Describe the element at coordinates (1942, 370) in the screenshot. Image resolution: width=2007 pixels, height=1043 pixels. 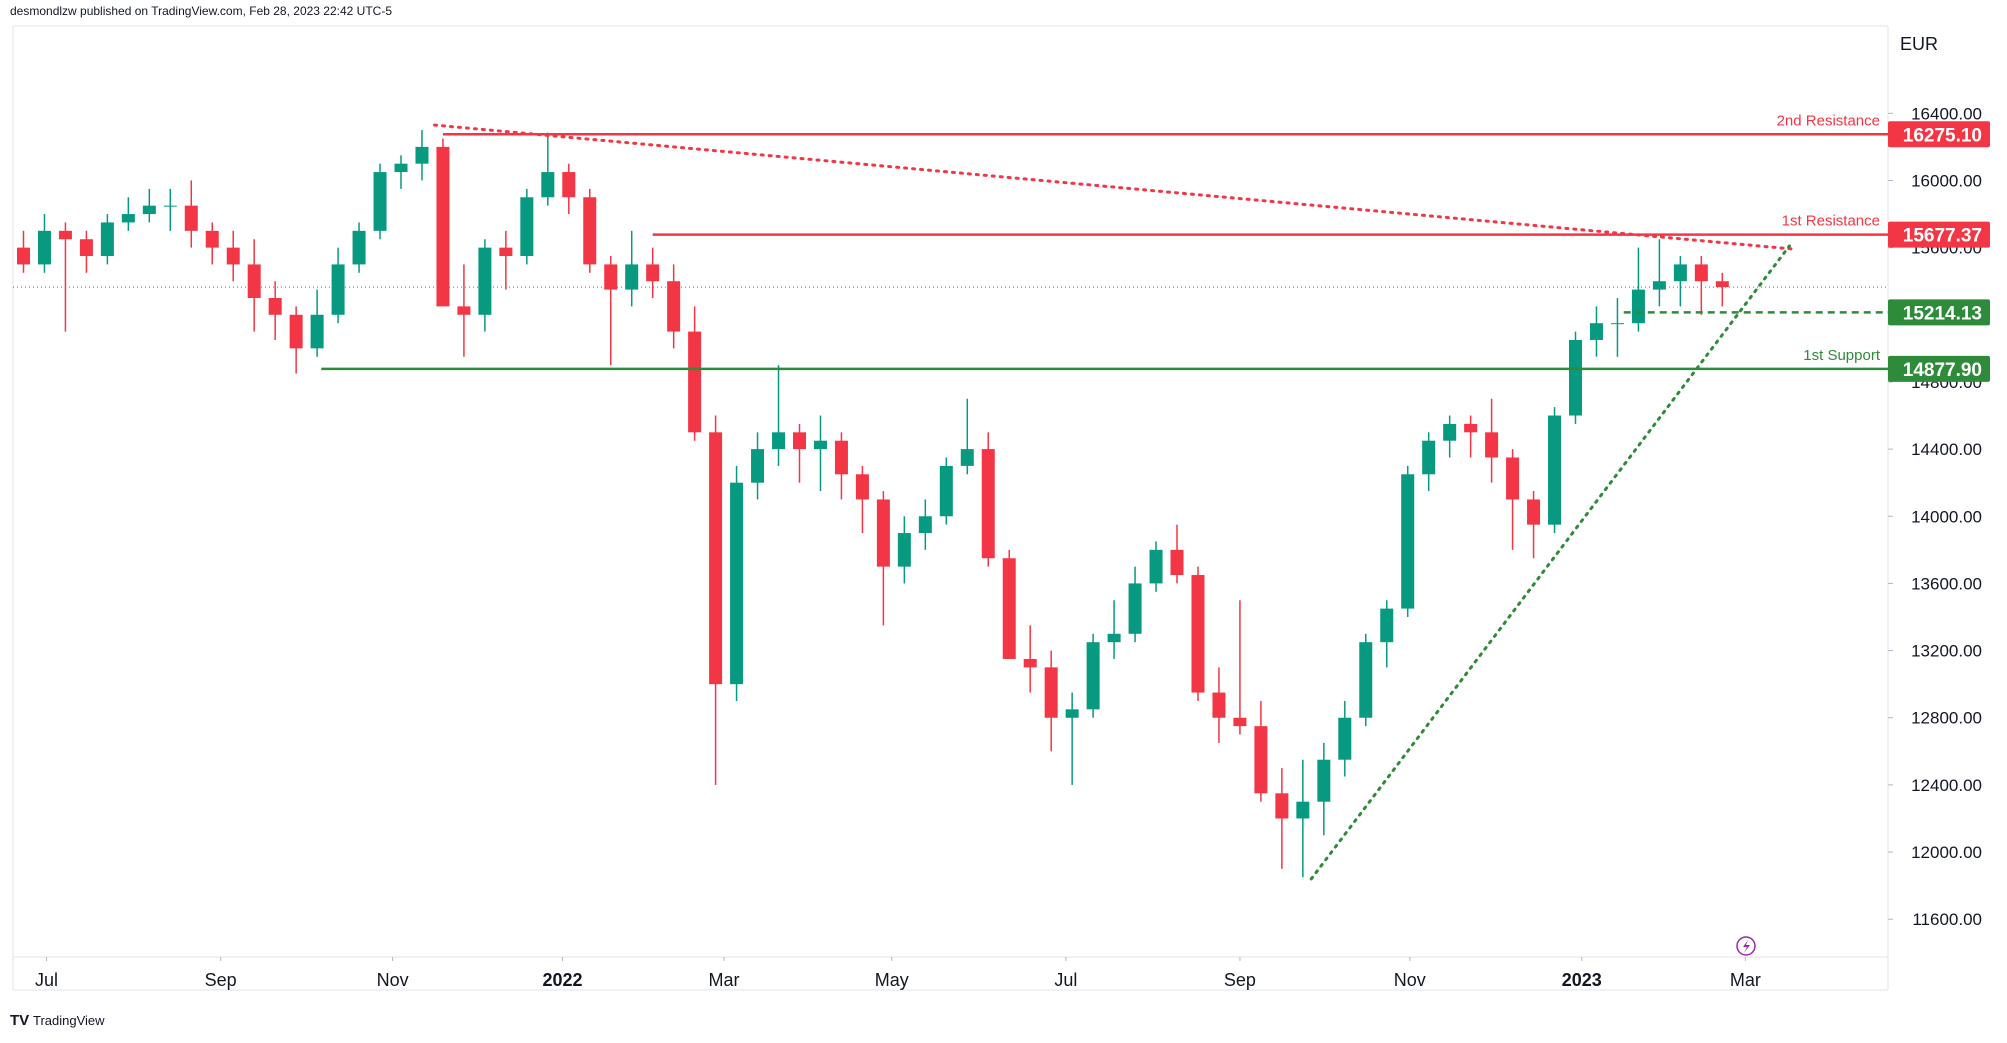
I see `level-price-label: 14877.90` at that location.